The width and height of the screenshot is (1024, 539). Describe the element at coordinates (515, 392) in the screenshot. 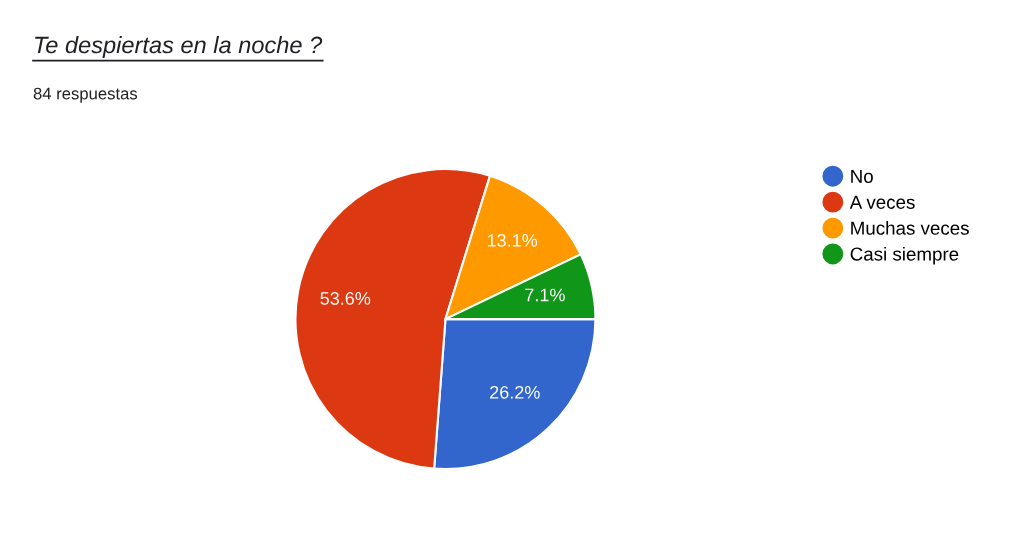

I see `data-label: 26.2%` at that location.